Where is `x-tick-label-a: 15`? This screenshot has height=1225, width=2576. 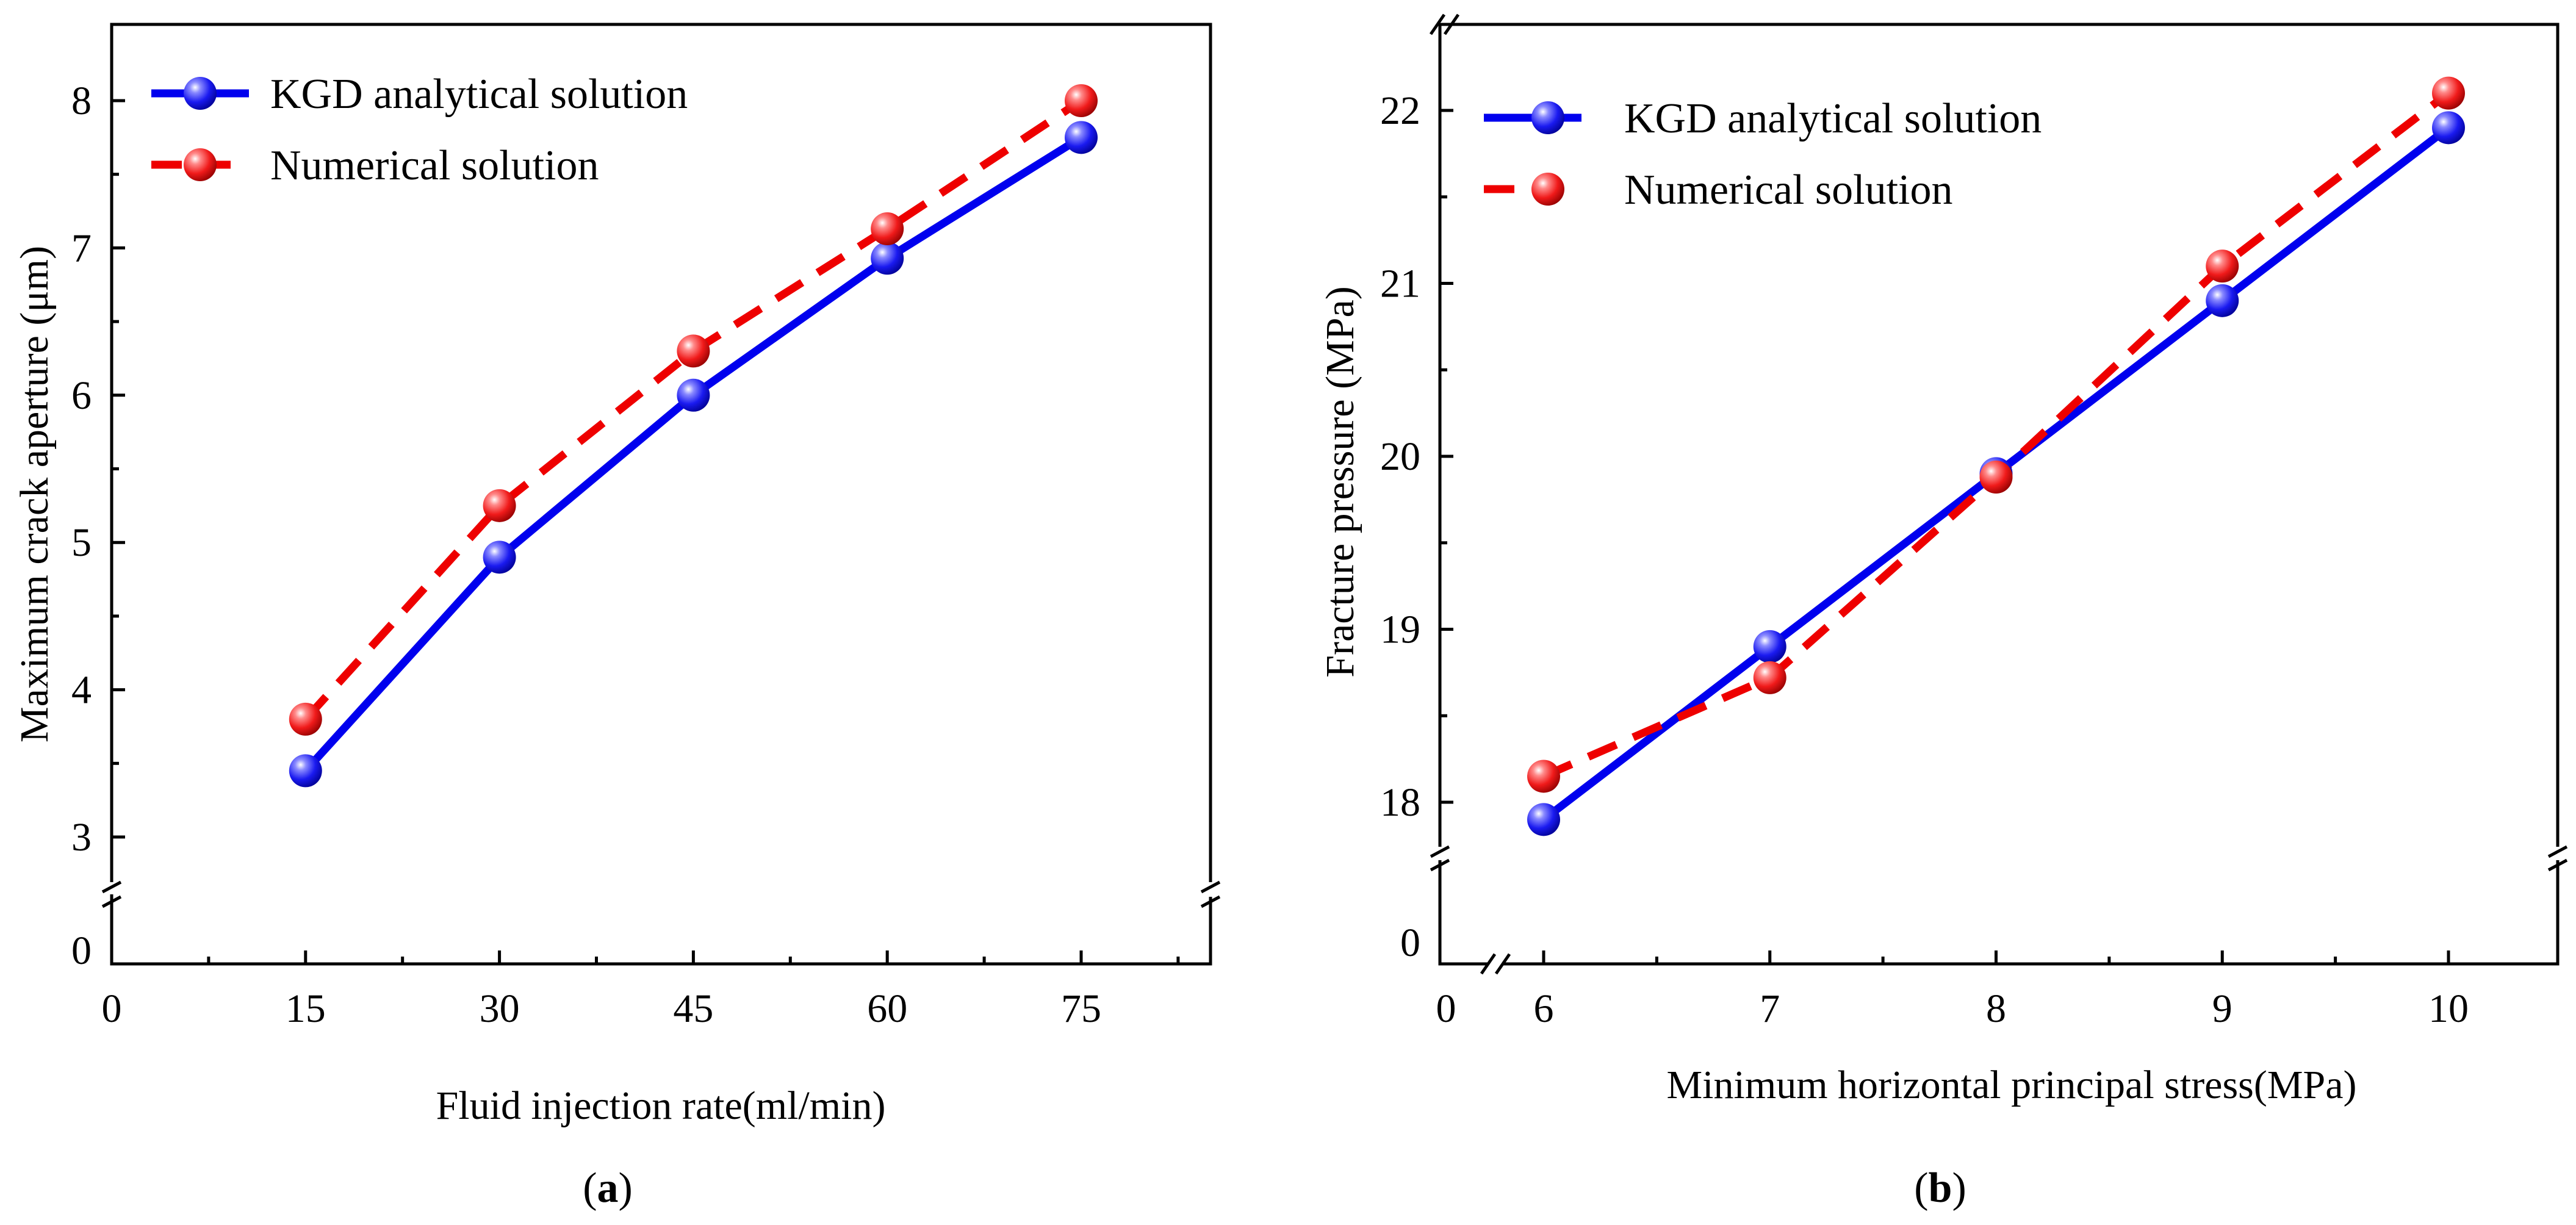 x-tick-label-a: 15 is located at coordinates (306, 1008).